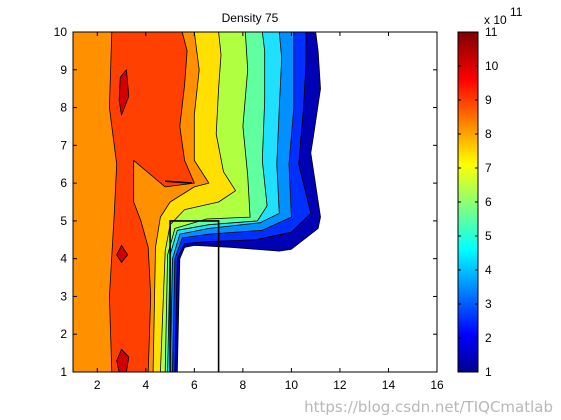 This screenshot has height=420, width=561. Describe the element at coordinates (488, 338) in the screenshot. I see `colorbar-tick-label: 2` at that location.